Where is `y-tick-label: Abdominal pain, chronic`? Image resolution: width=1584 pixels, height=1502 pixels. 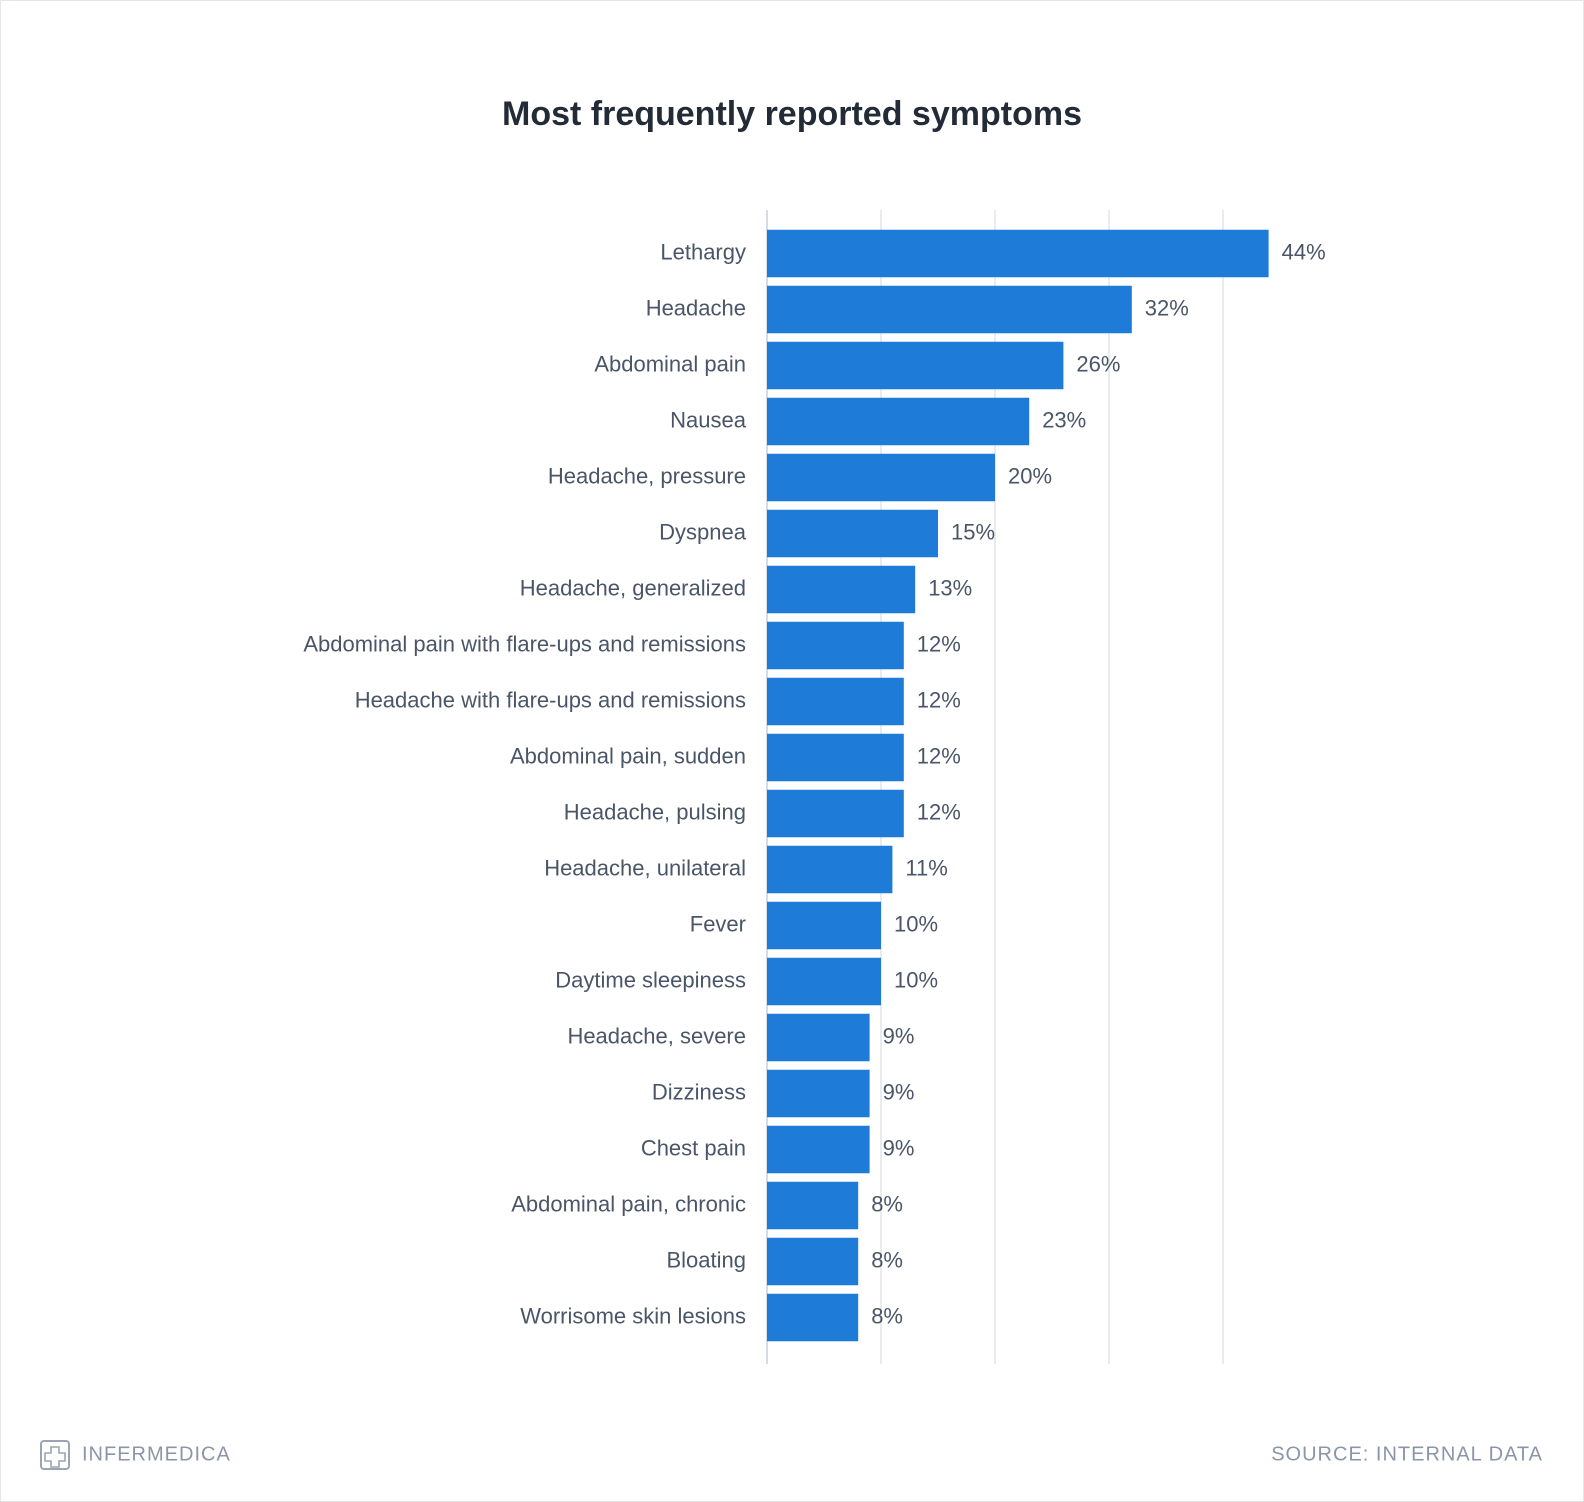
y-tick-label: Abdominal pain, chronic is located at coordinates (628, 1203).